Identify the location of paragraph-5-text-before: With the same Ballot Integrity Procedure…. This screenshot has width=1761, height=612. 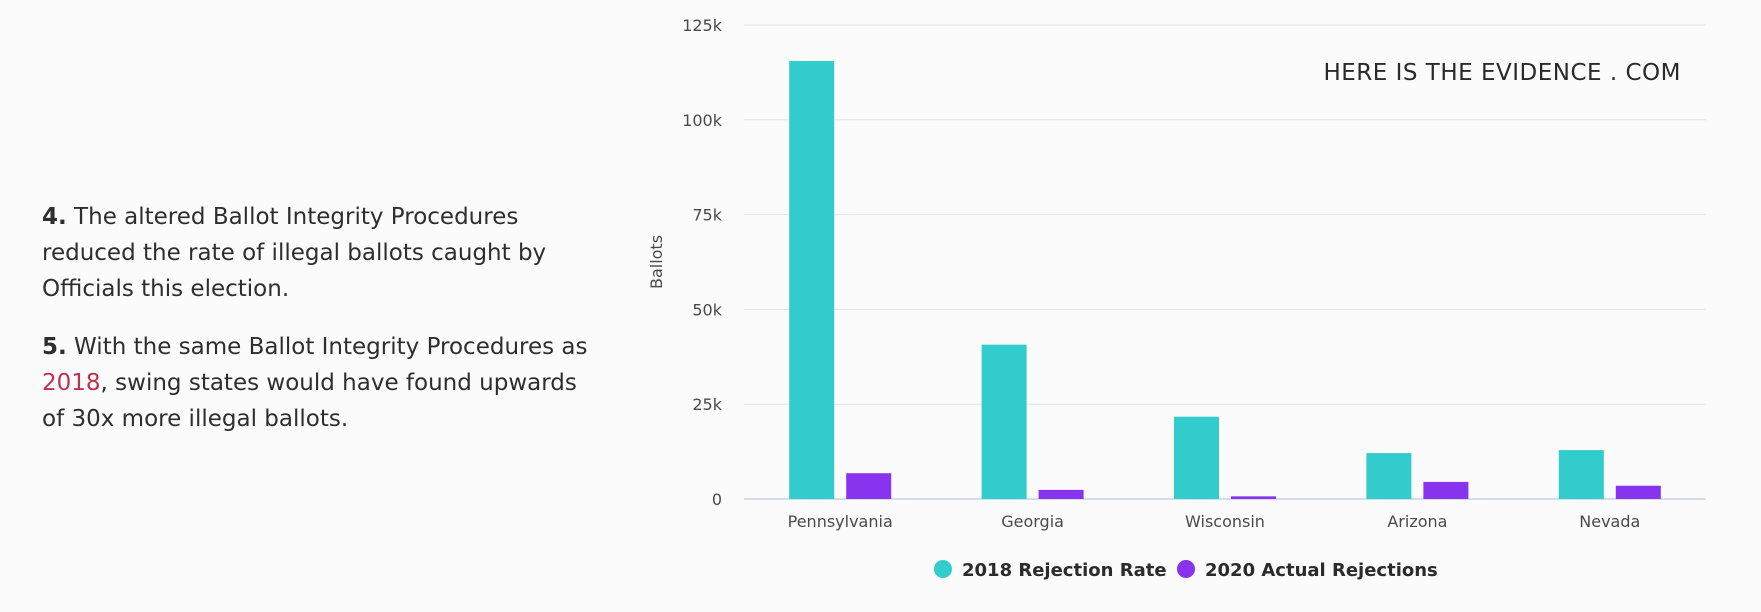
(327, 347).